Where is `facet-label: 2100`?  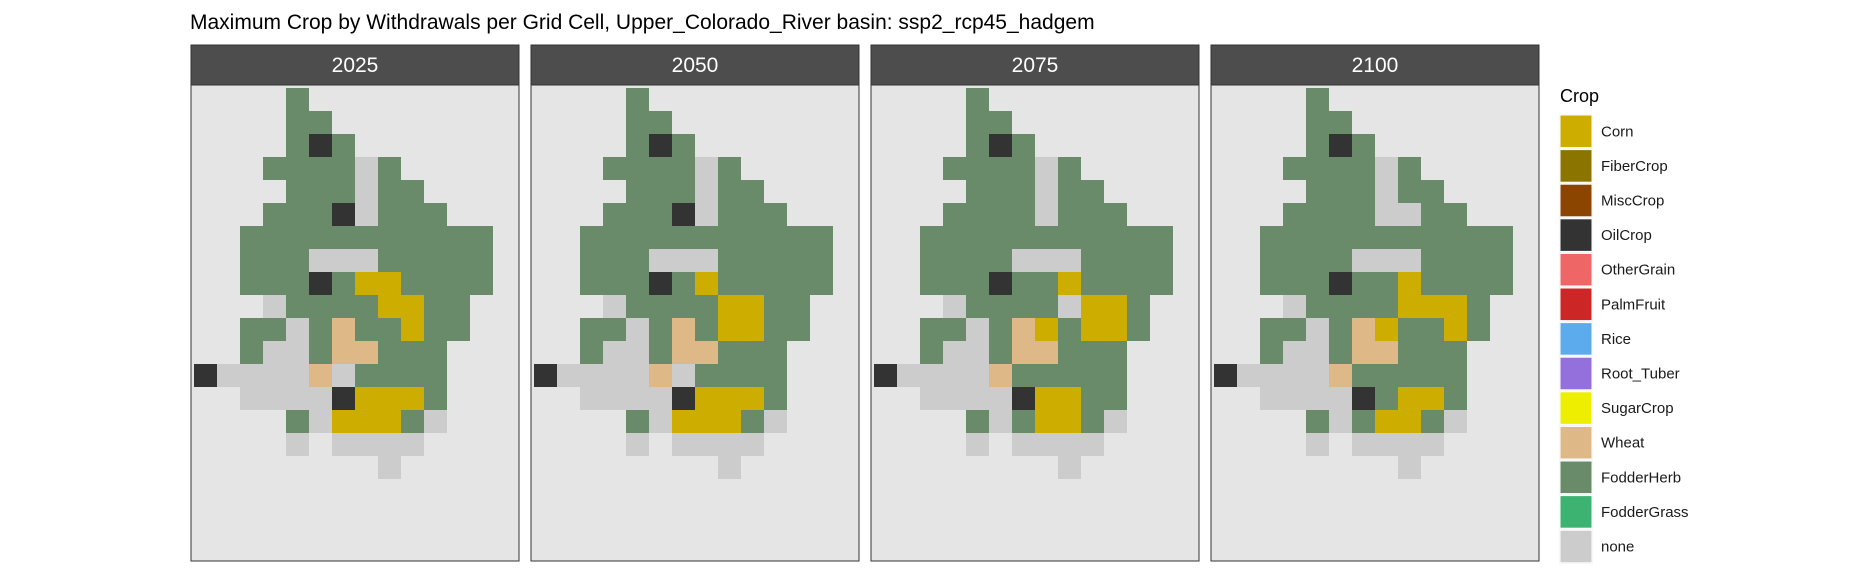
facet-label: 2100 is located at coordinates (1375, 65).